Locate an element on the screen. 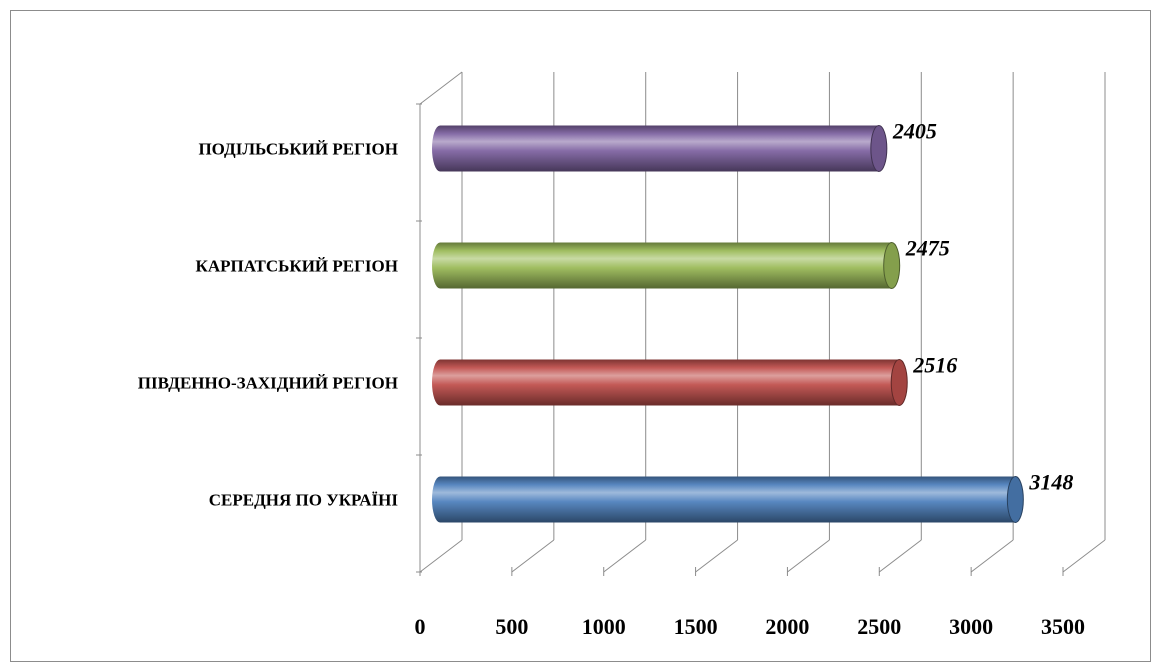  data-label-1: 2516 is located at coordinates (934, 365).